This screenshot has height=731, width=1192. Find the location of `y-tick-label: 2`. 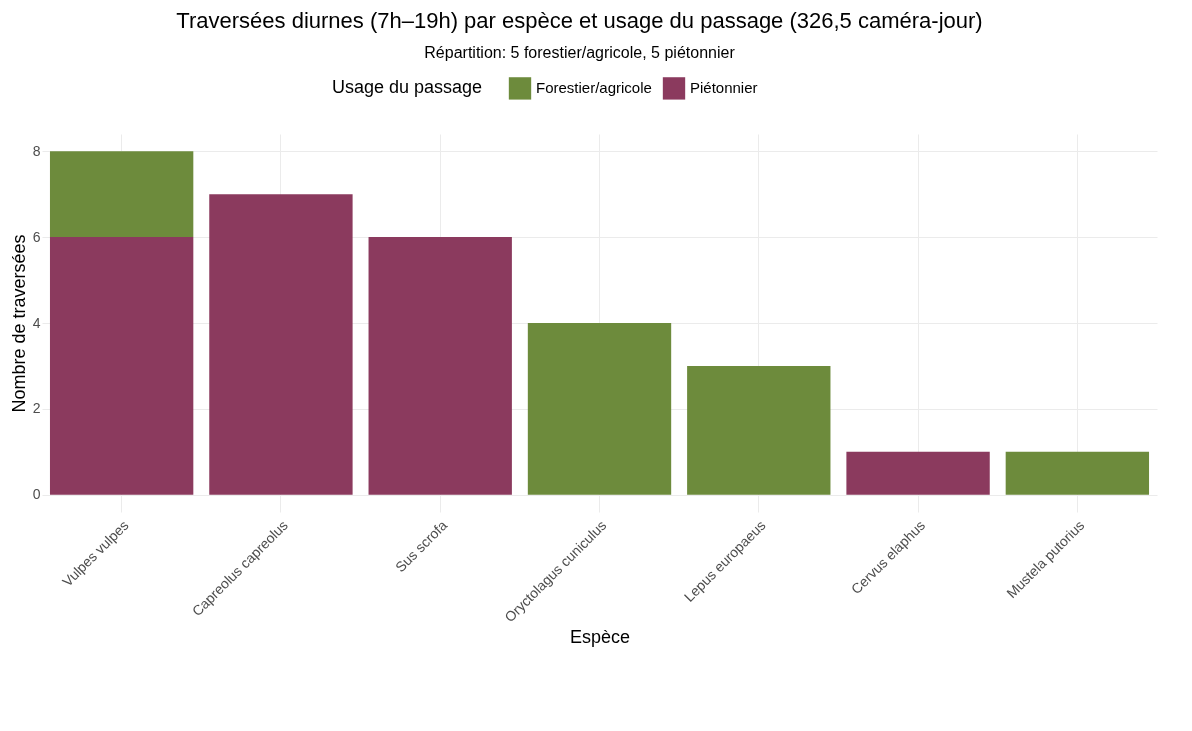

y-tick-label: 2 is located at coordinates (36, 408).